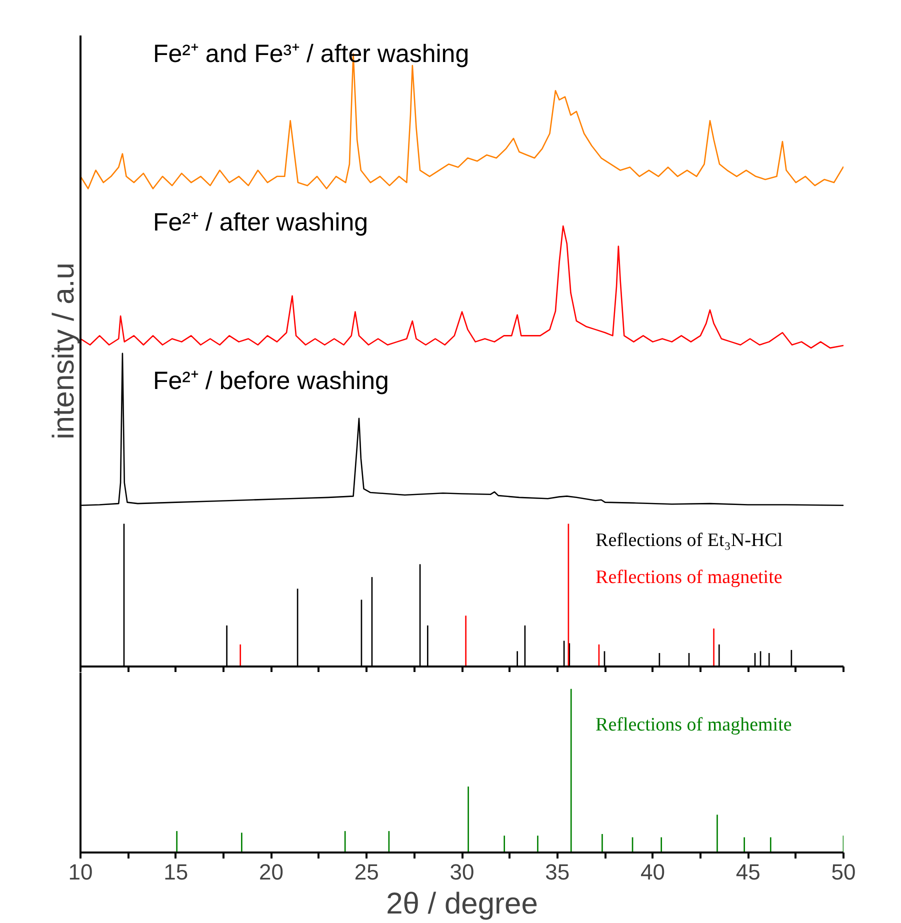 The width and height of the screenshot is (901, 923). I want to click on x-tick-label: 30, so click(462, 872).